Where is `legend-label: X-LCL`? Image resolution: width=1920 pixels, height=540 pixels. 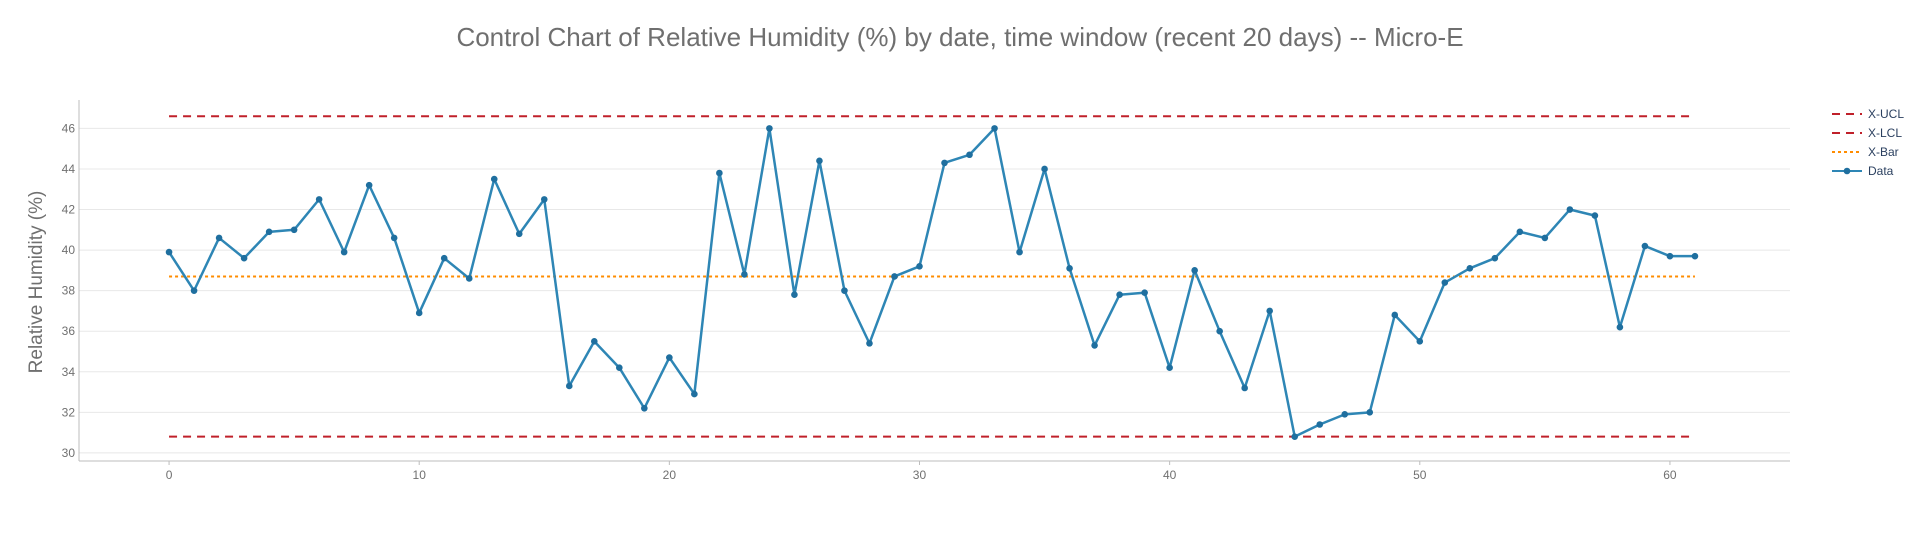
legend-label: X-LCL is located at coordinates (1885, 133).